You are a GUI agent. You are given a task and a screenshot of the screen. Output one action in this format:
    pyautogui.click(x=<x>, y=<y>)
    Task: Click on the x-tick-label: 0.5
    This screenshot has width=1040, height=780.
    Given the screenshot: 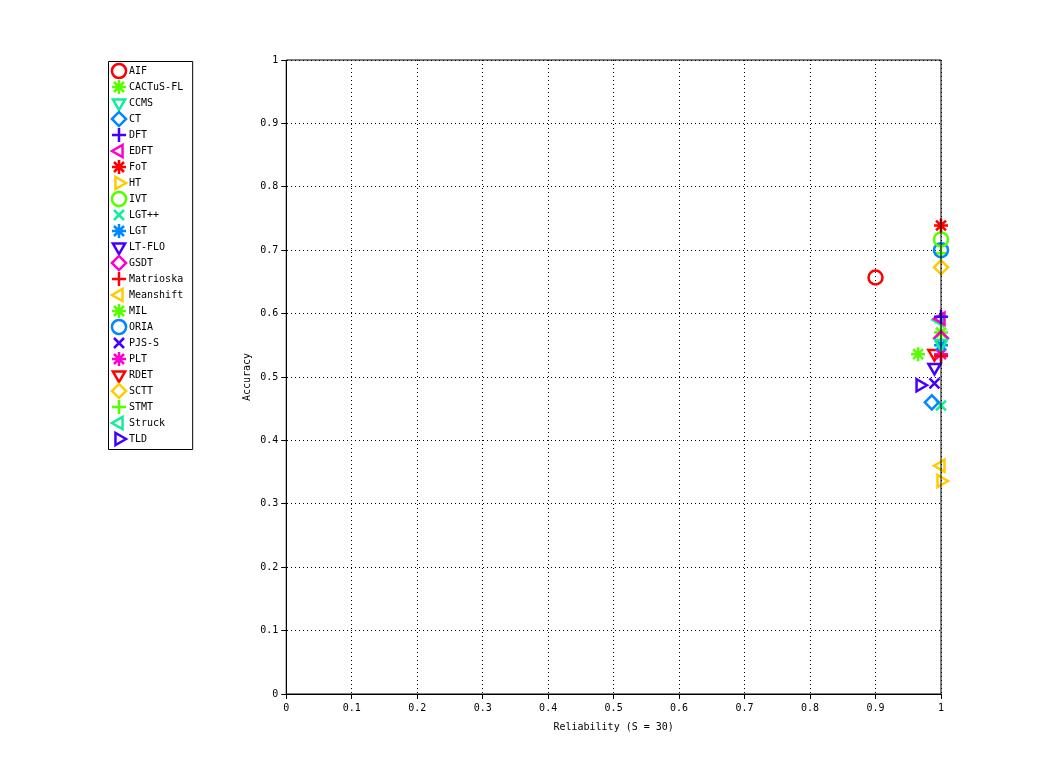 What is the action you would take?
    pyautogui.click(x=613, y=707)
    